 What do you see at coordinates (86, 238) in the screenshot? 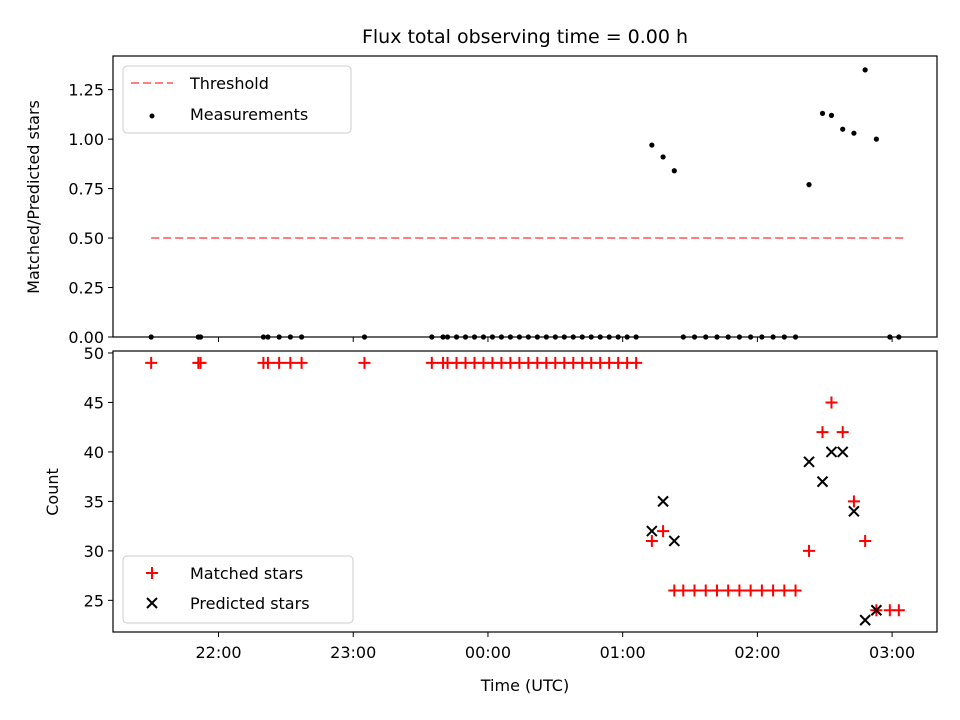
I see `ratio-y-tick-label: 0.50` at bounding box center [86, 238].